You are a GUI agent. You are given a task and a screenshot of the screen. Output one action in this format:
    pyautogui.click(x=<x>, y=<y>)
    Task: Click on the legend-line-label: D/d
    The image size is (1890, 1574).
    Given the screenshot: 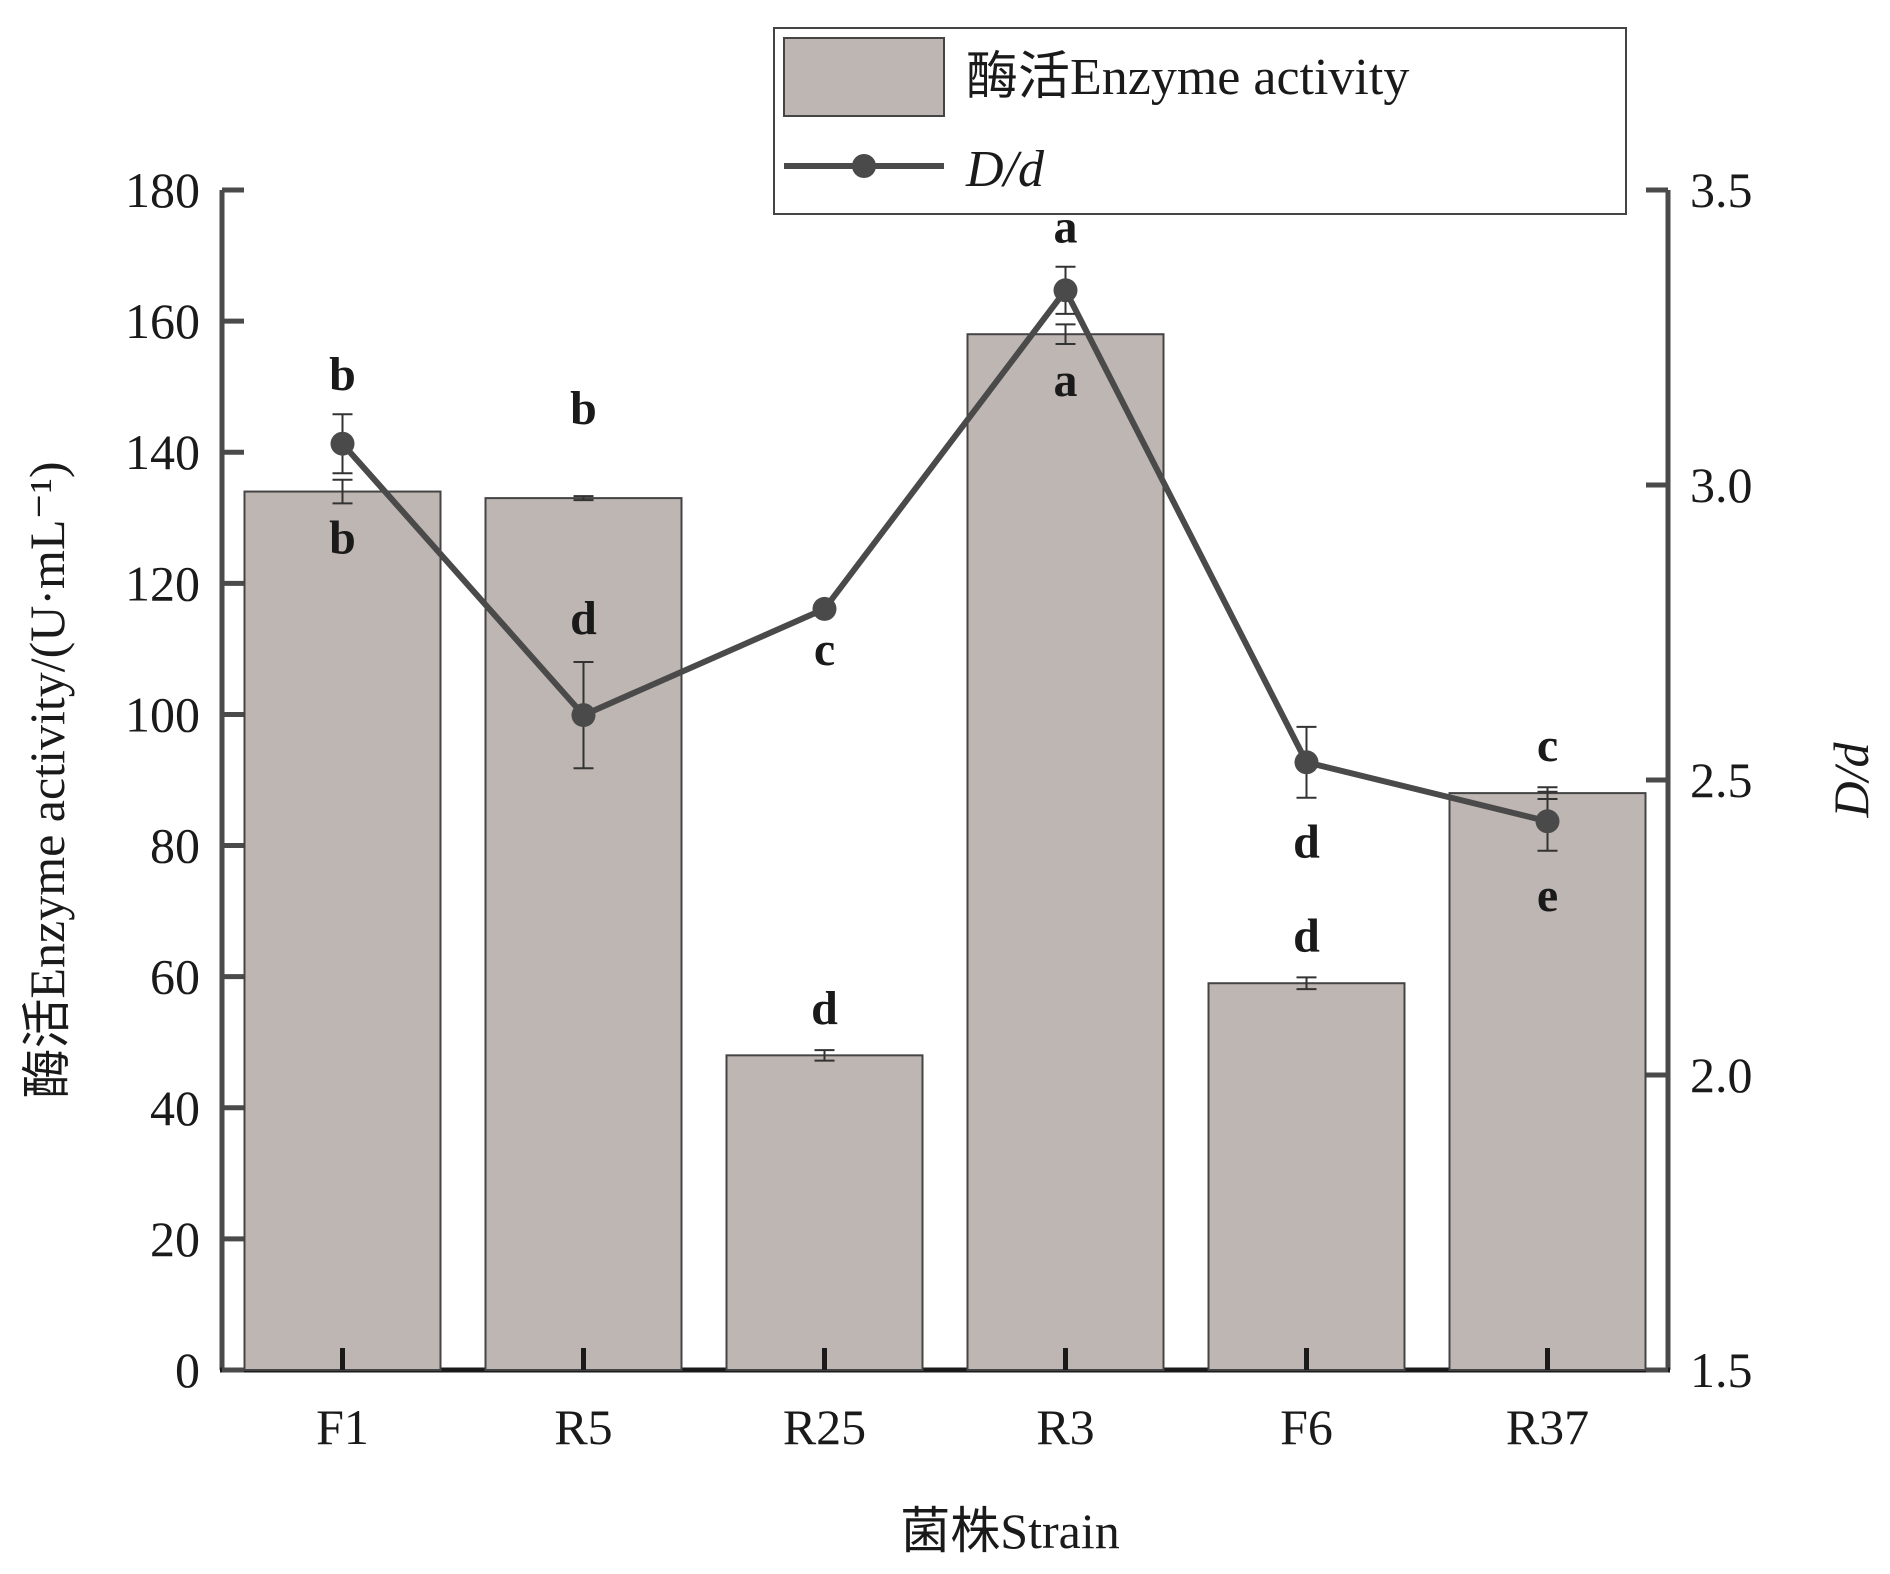 What is the action you would take?
    pyautogui.click(x=1005, y=169)
    